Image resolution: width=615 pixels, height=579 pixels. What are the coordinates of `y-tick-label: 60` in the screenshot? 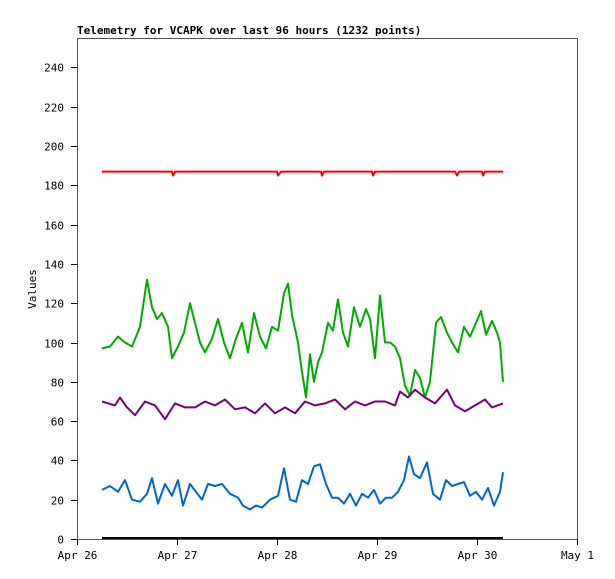 It's located at (57, 422).